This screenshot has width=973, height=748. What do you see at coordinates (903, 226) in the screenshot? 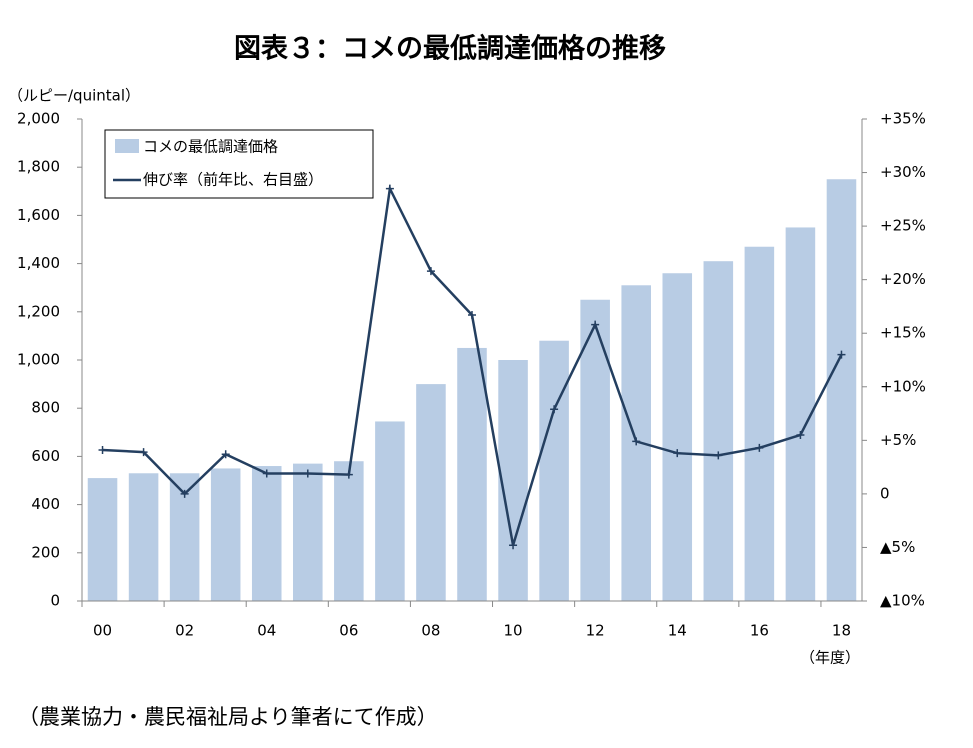
I see `y2-tick-label: +25%` at bounding box center [903, 226].